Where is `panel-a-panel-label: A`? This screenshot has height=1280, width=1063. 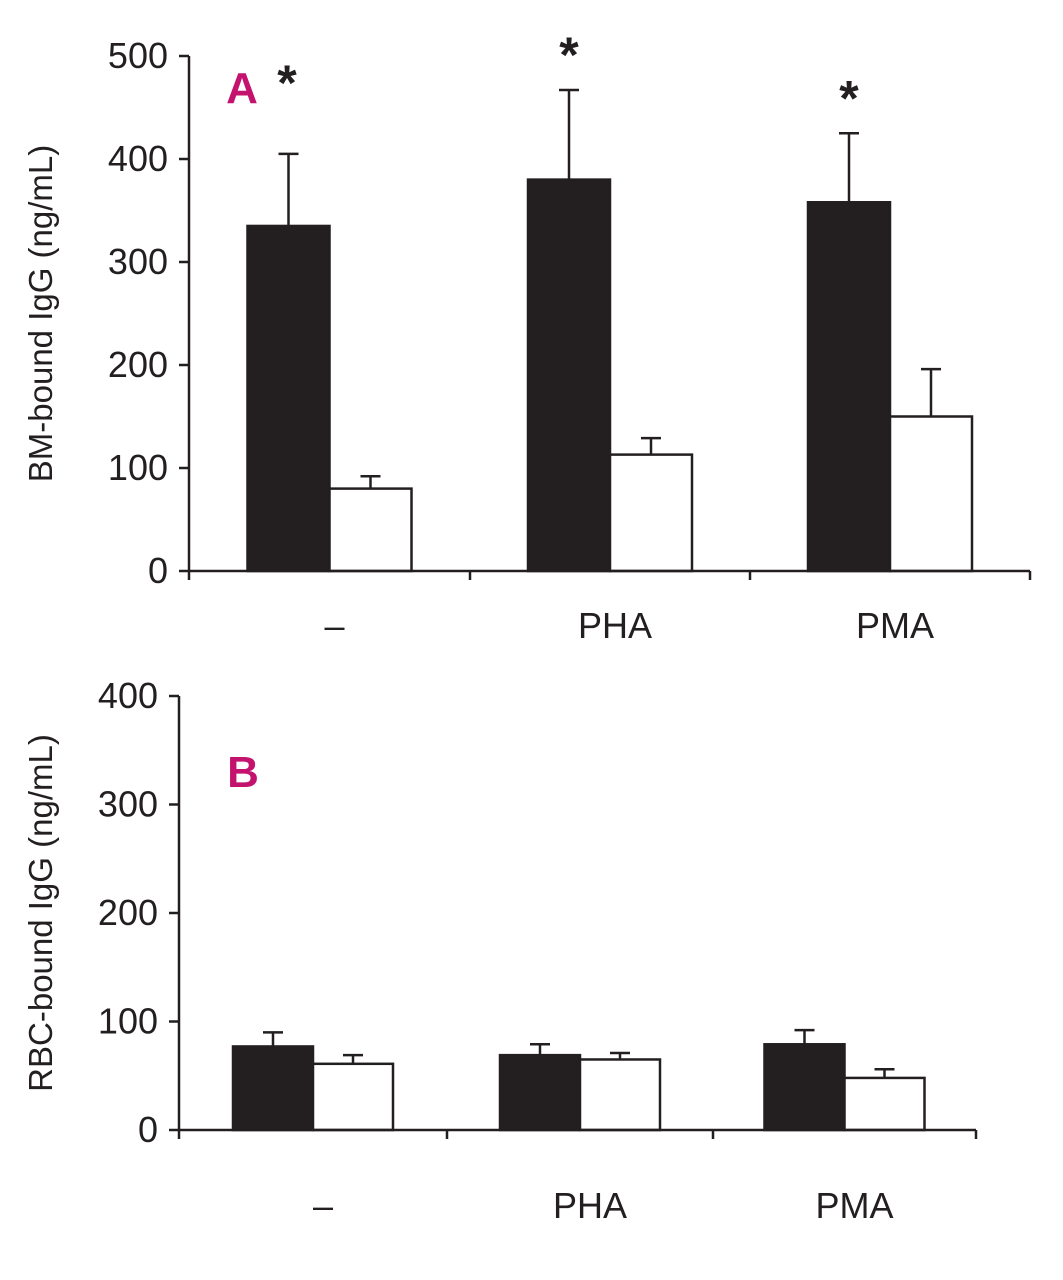
panel-a-panel-label: A is located at coordinates (242, 88).